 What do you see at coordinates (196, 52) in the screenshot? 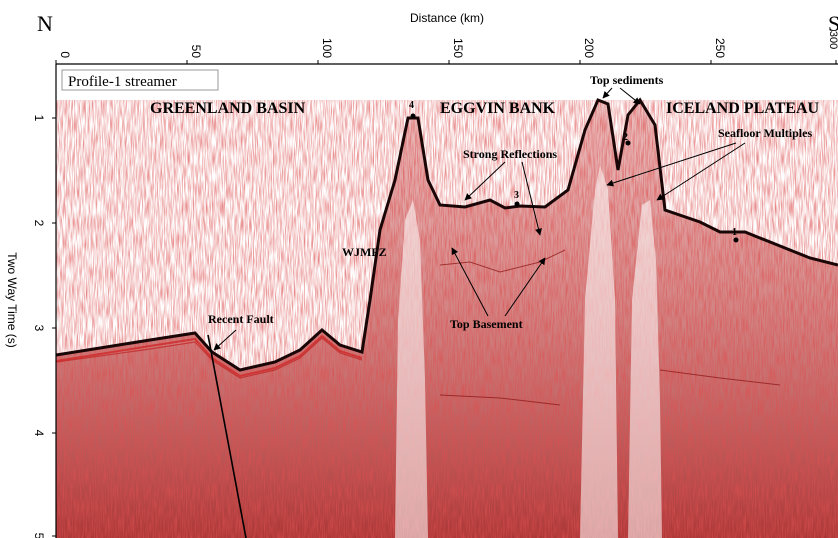
I see `x-tick-label: 50` at bounding box center [196, 52].